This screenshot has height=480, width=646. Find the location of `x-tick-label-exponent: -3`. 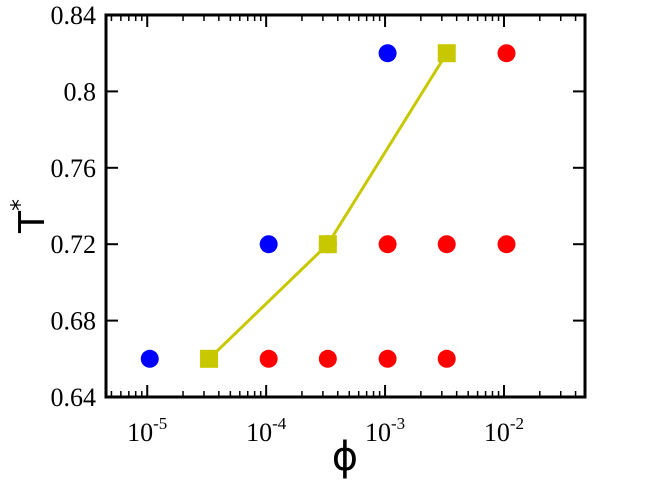

x-tick-label-exponent: -3 is located at coordinates (398, 423).